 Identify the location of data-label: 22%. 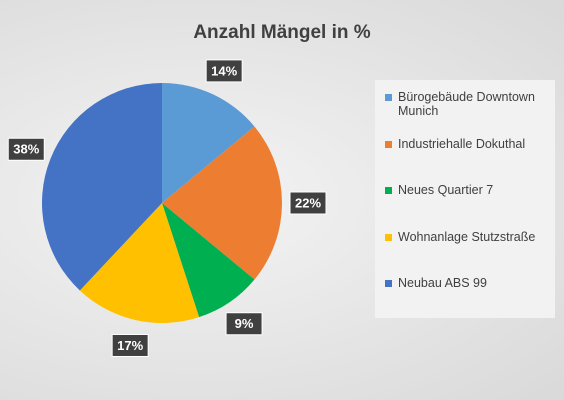
(308, 203).